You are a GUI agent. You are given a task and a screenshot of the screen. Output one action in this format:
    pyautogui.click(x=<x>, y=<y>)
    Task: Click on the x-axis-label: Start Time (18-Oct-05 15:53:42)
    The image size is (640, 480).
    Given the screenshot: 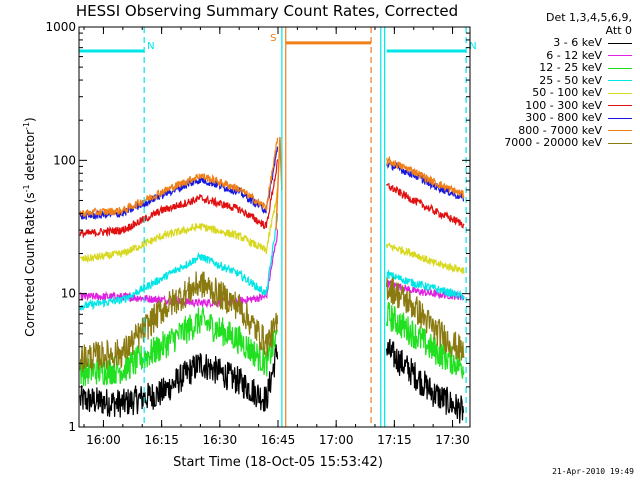 What is the action you would take?
    pyautogui.click(x=278, y=462)
    